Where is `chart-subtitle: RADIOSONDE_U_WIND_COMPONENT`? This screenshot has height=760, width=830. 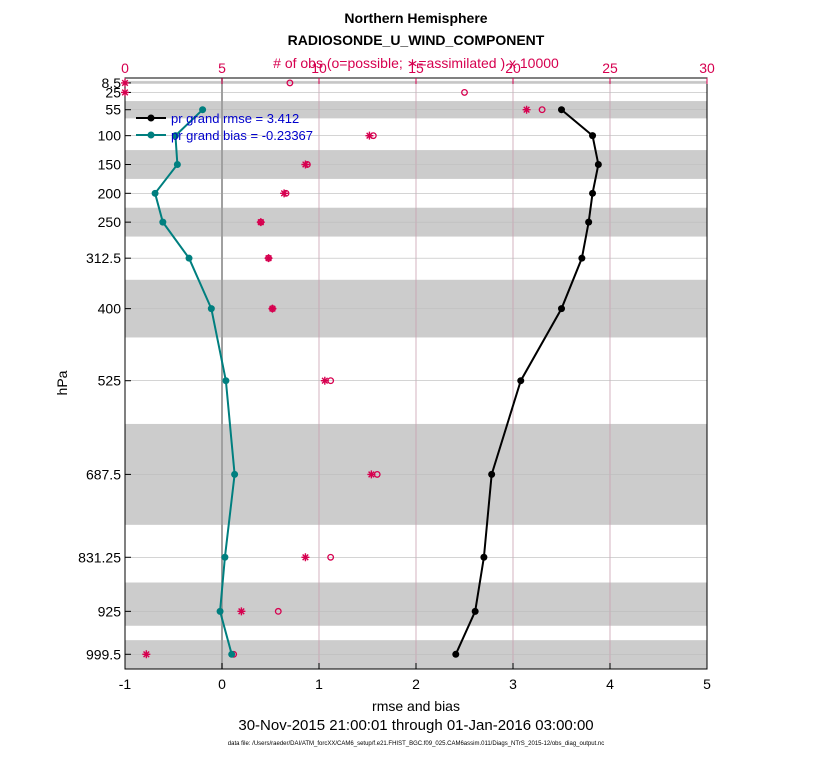 chart-subtitle: RADIOSONDE_U_WIND_COMPONENT is located at coordinates (416, 40).